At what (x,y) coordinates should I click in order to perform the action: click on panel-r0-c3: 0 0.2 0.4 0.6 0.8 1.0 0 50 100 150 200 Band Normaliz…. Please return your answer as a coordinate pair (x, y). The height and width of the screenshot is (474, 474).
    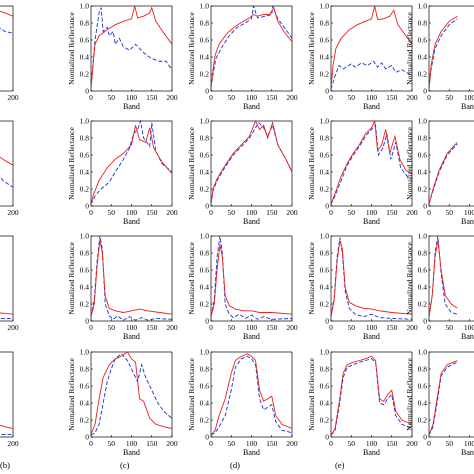
    Looking at the image, I should click on (362, 57).